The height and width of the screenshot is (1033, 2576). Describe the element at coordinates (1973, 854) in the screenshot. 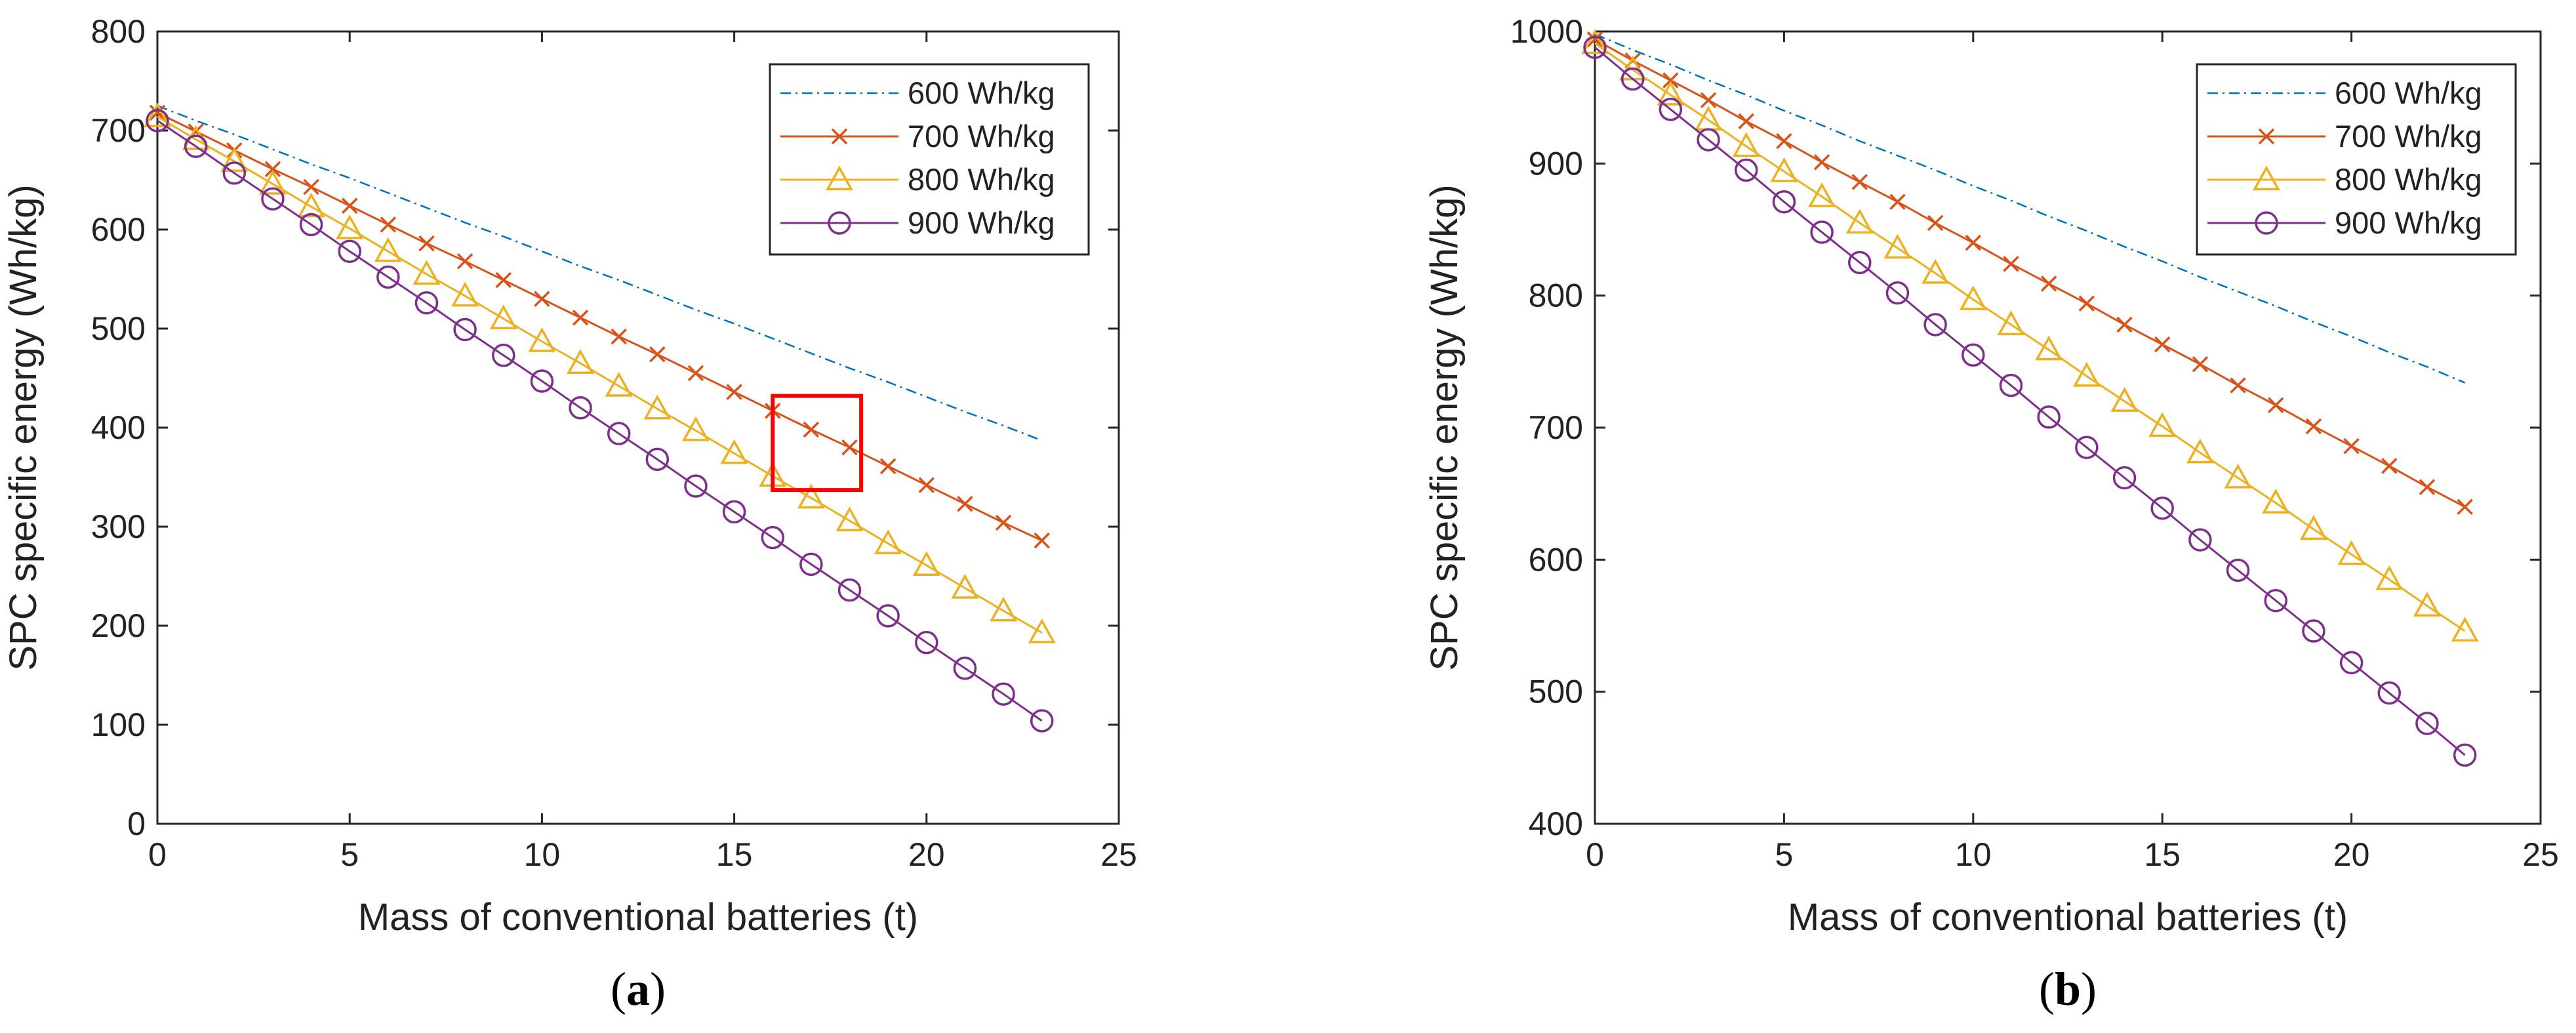

I see `panel-b-xtick-label-2: 10` at that location.